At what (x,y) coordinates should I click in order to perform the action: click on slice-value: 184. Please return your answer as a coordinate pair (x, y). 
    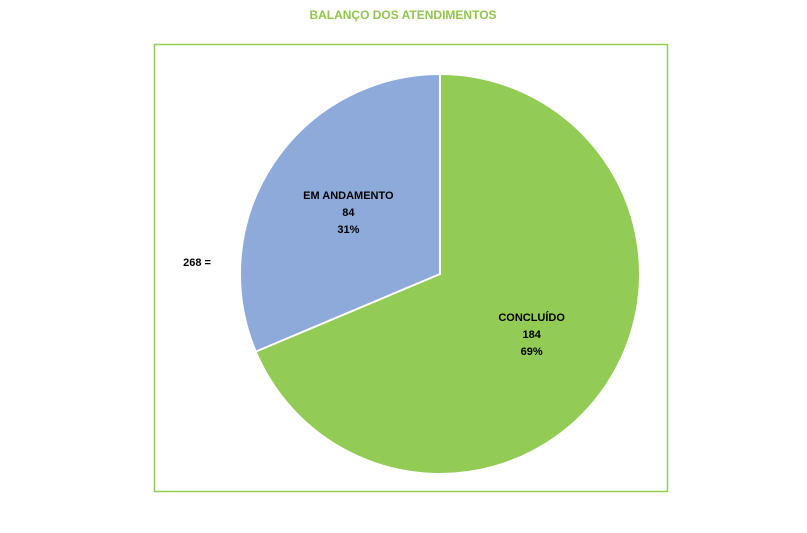
    Looking at the image, I should click on (531, 335).